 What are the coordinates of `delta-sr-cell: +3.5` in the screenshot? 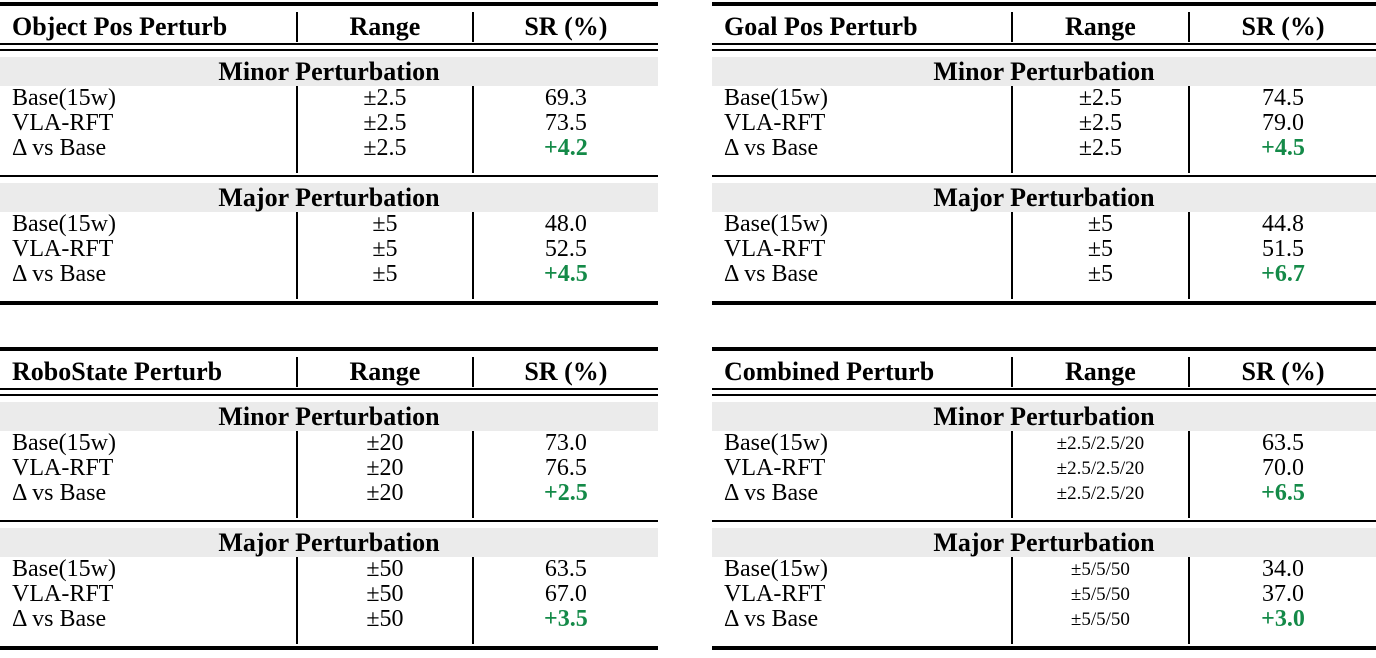 It's located at (566, 619).